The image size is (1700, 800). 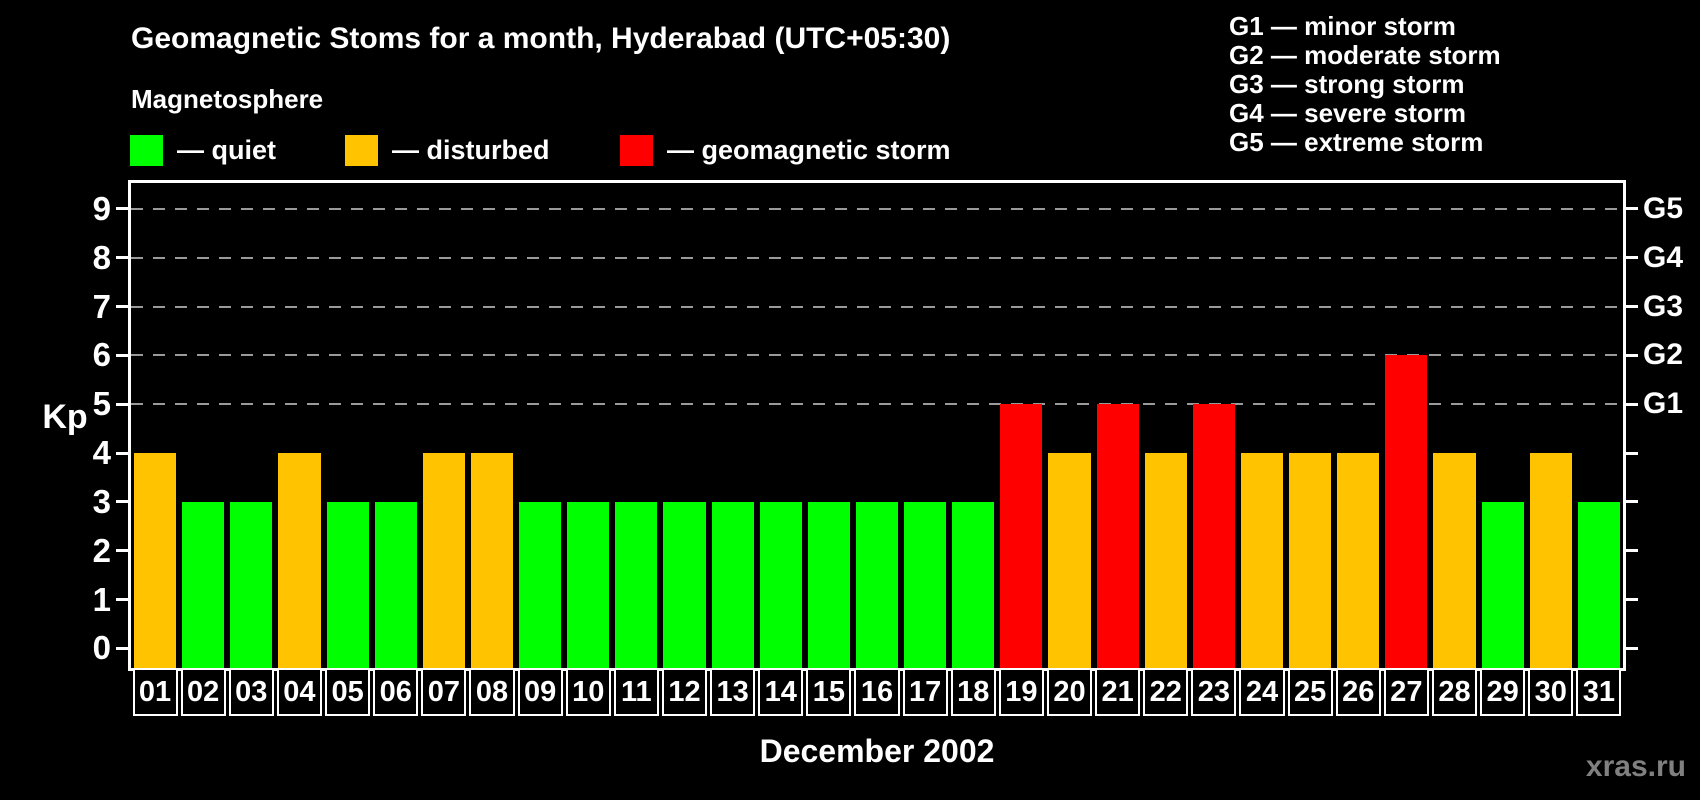 What do you see at coordinates (251, 692) in the screenshot?
I see `day-label-03: 03` at bounding box center [251, 692].